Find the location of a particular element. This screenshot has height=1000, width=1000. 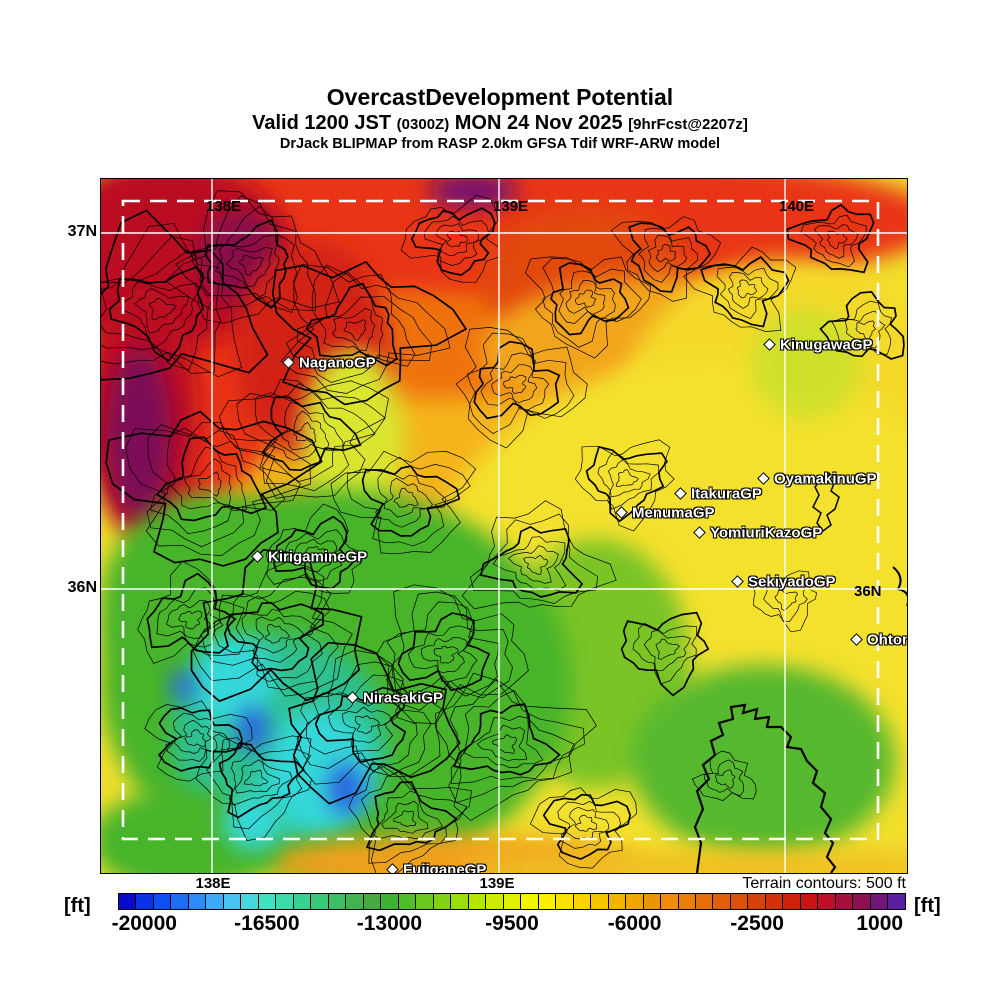

site-kirigaminegp: KirigamineGP is located at coordinates (309, 557).